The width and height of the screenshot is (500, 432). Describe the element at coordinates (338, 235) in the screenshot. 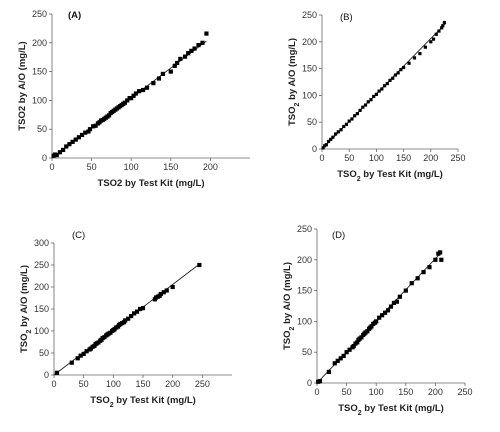

I see `panel-label: (D)` at that location.